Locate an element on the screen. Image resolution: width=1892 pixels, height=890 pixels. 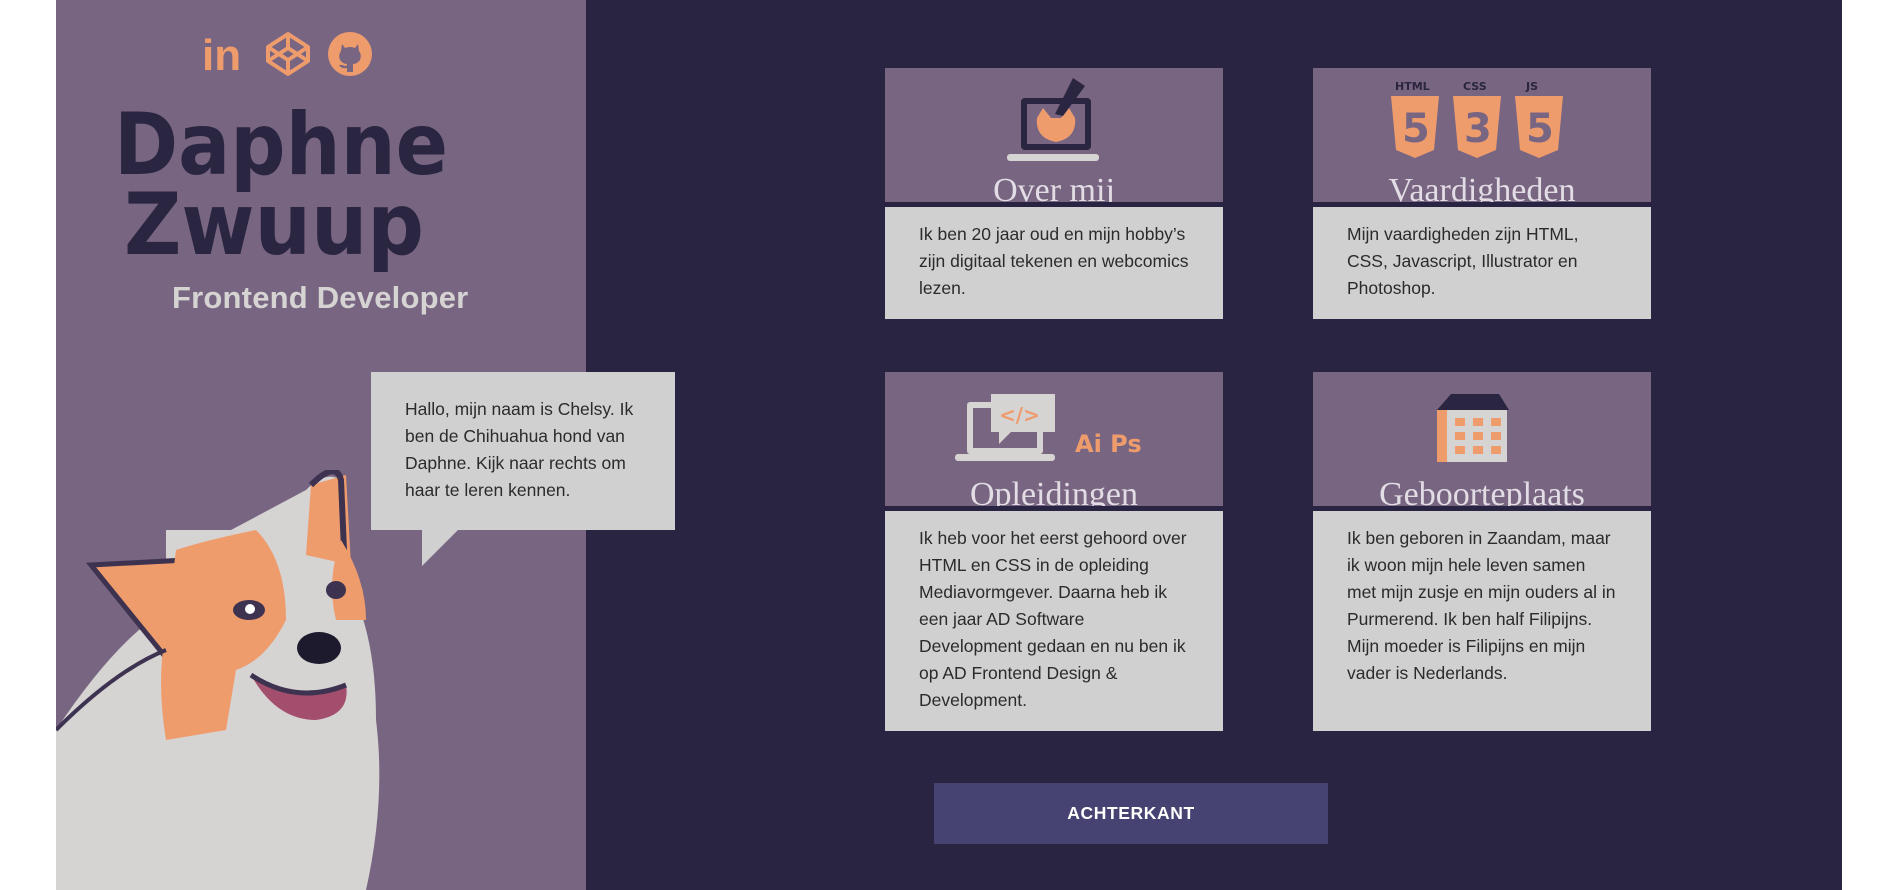
social-links: in is located at coordinates (287, 55).